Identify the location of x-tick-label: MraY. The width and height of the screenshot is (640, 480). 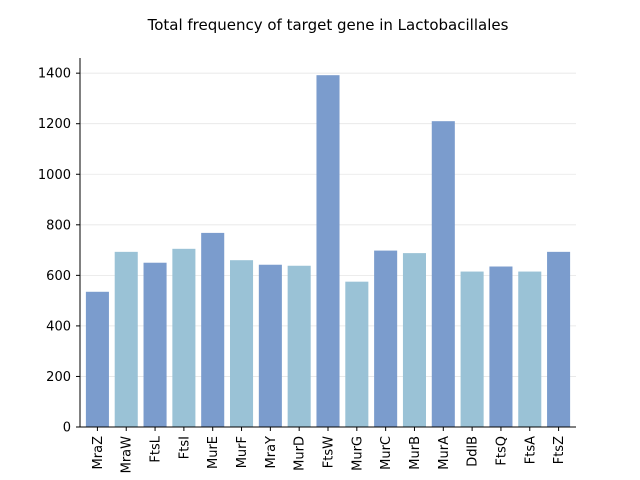
(271, 452).